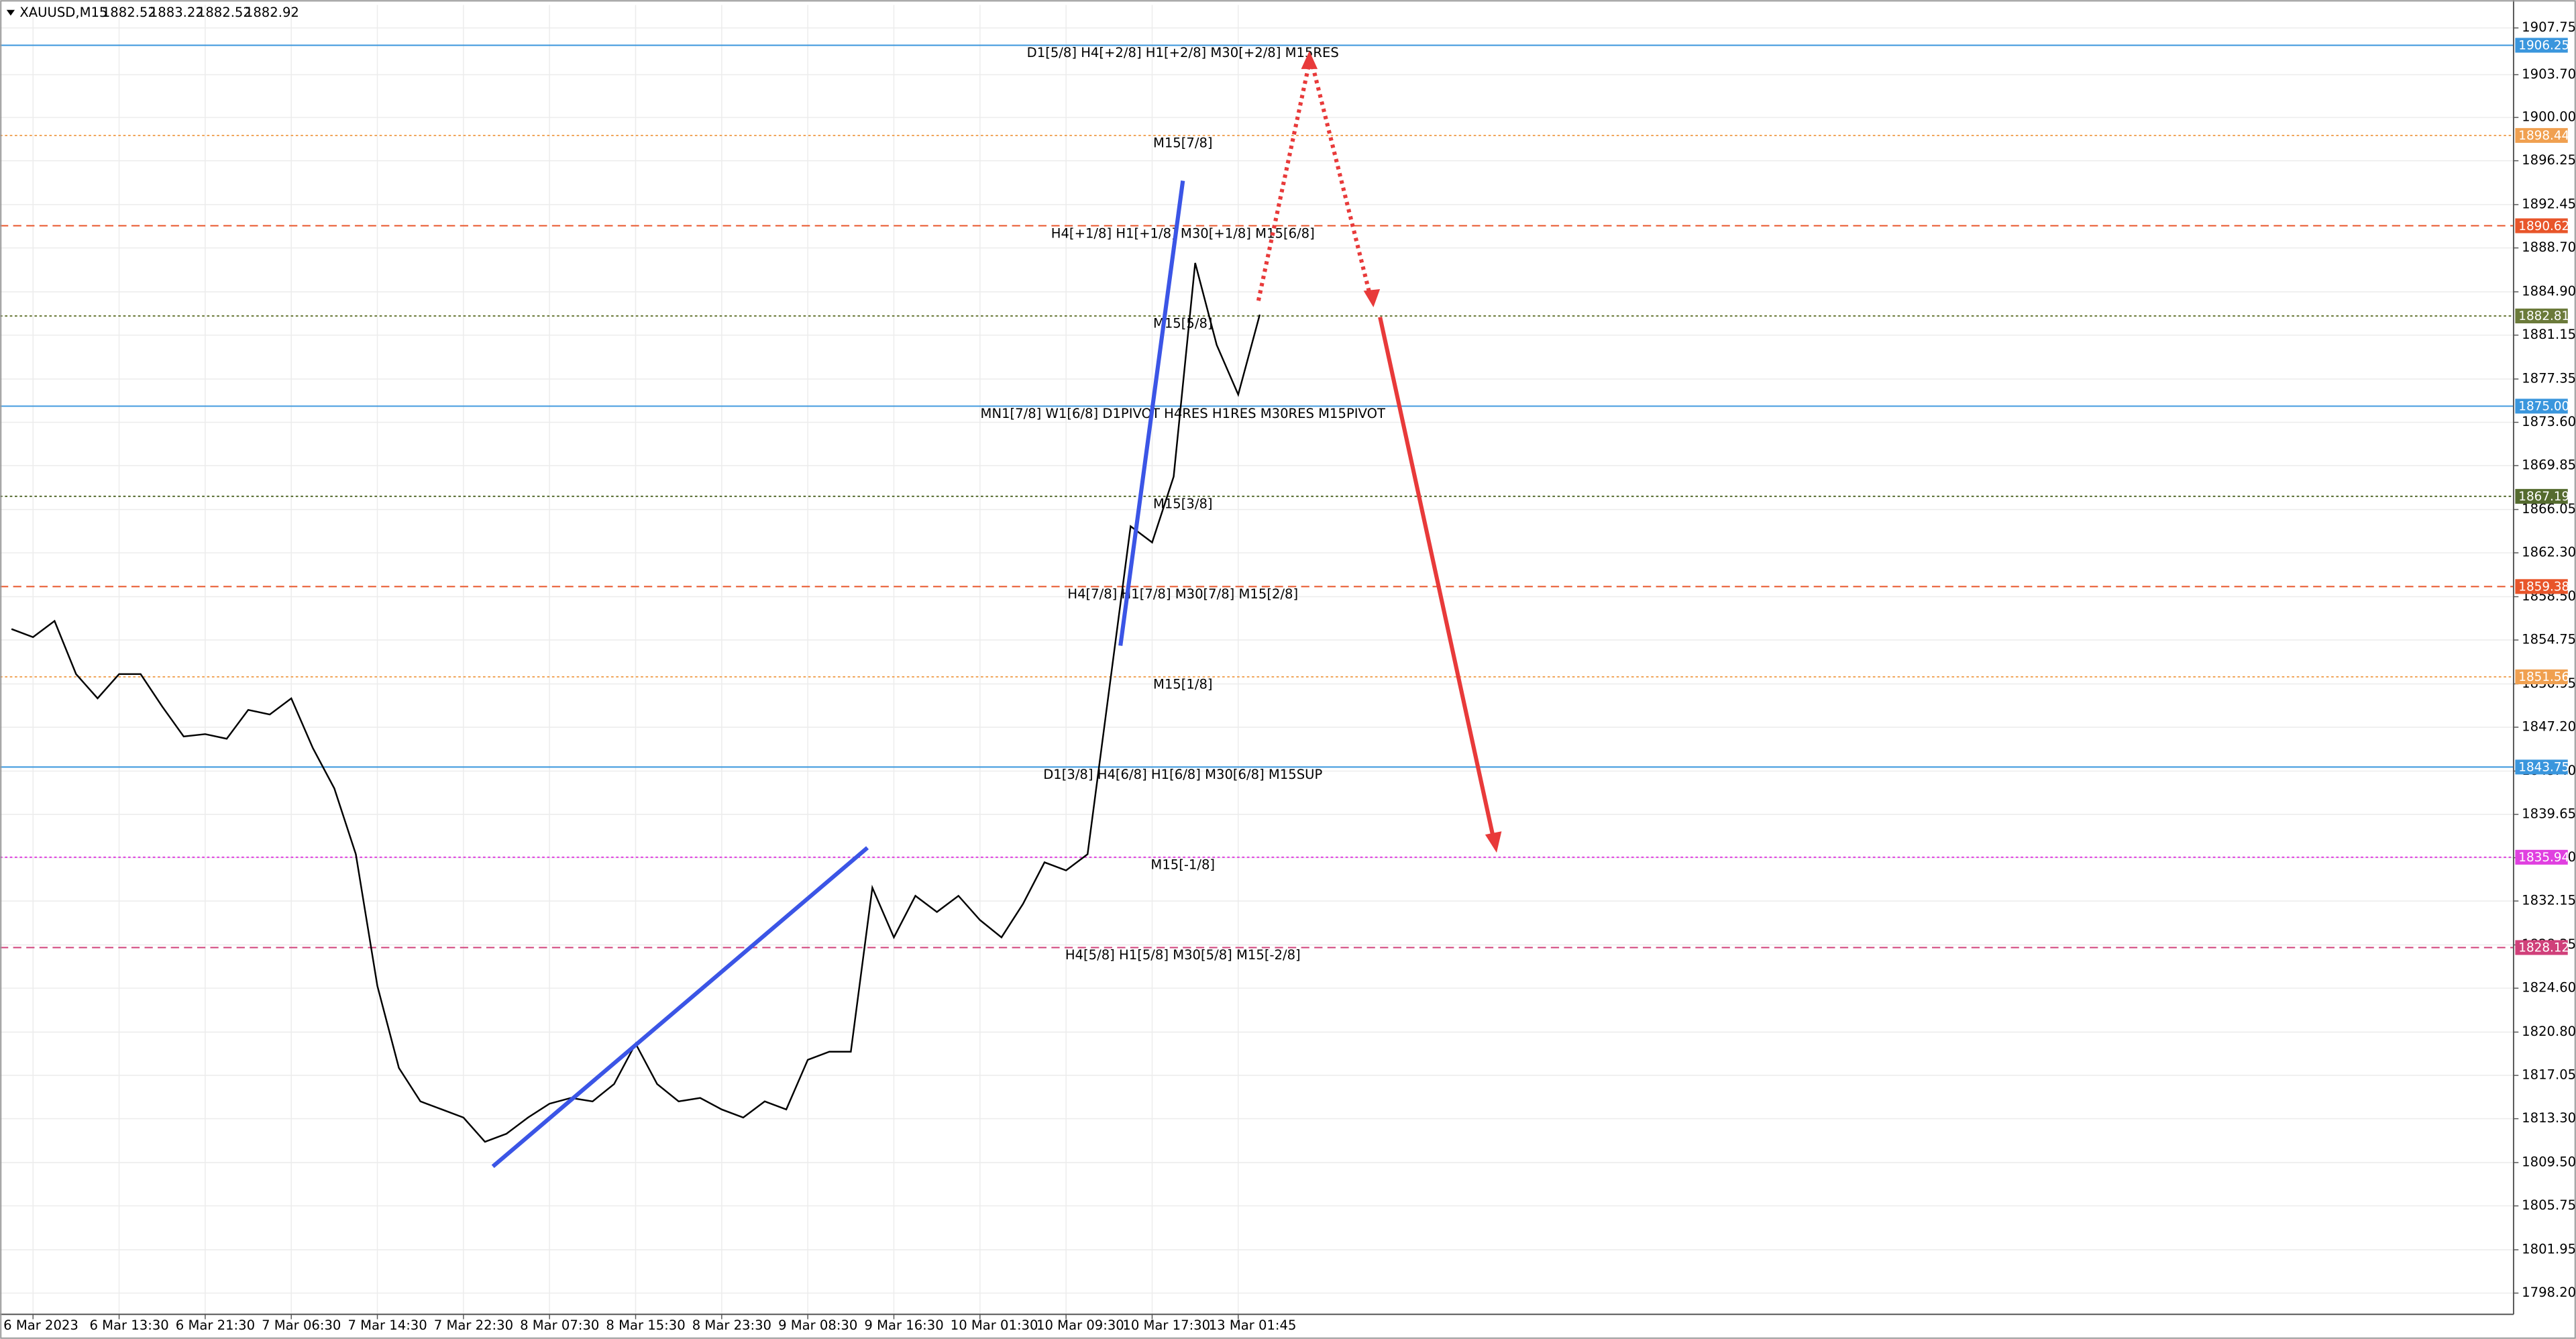  I want to click on x-tick-label: 10 Mar 09:30, so click(1080, 1325).